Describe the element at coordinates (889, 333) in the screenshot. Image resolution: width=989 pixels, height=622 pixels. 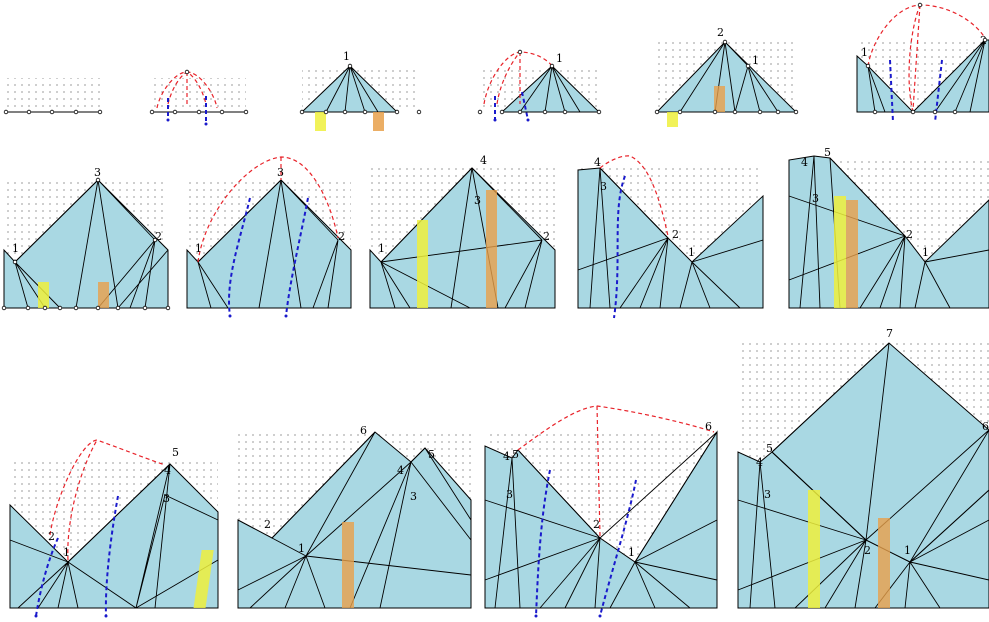
I see `vertex-label: 7` at that location.